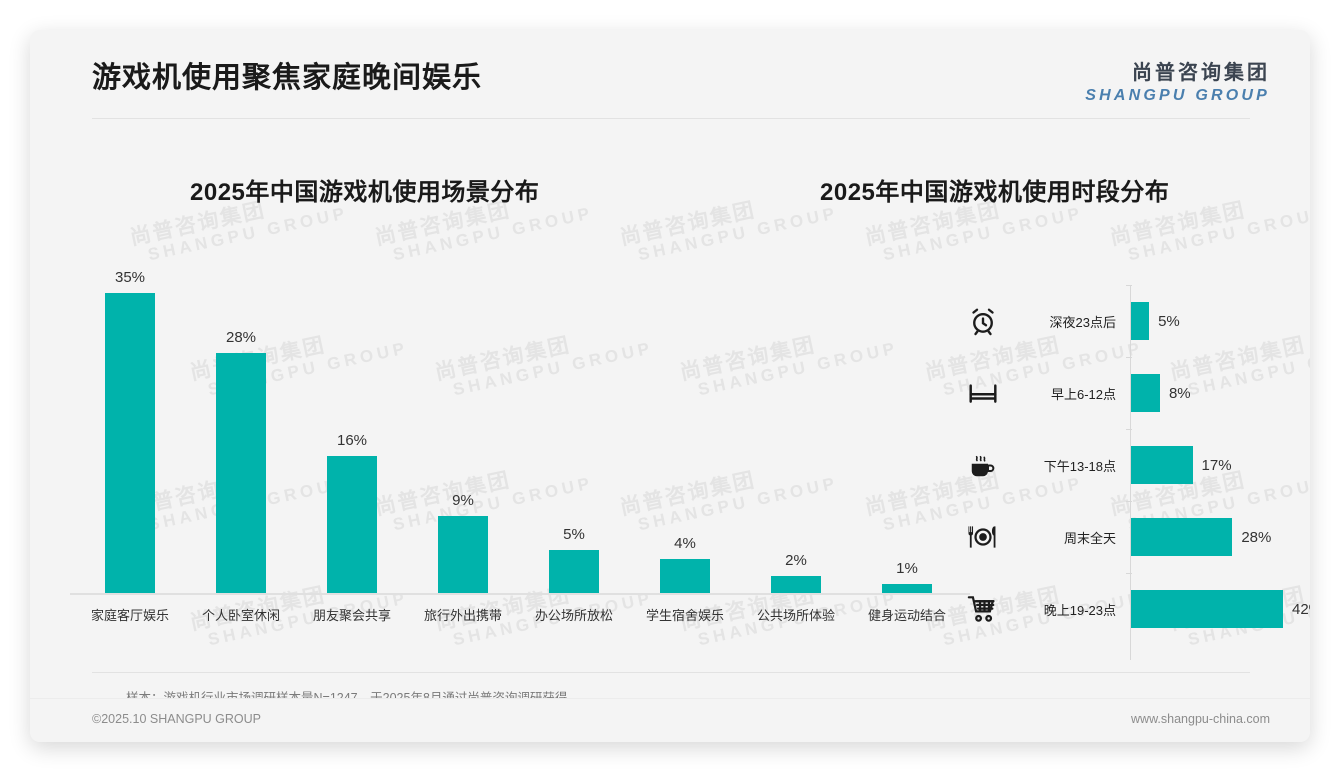  Describe the element at coordinates (685, 543) in the screenshot. I see `bar-value-label: 4%` at that location.